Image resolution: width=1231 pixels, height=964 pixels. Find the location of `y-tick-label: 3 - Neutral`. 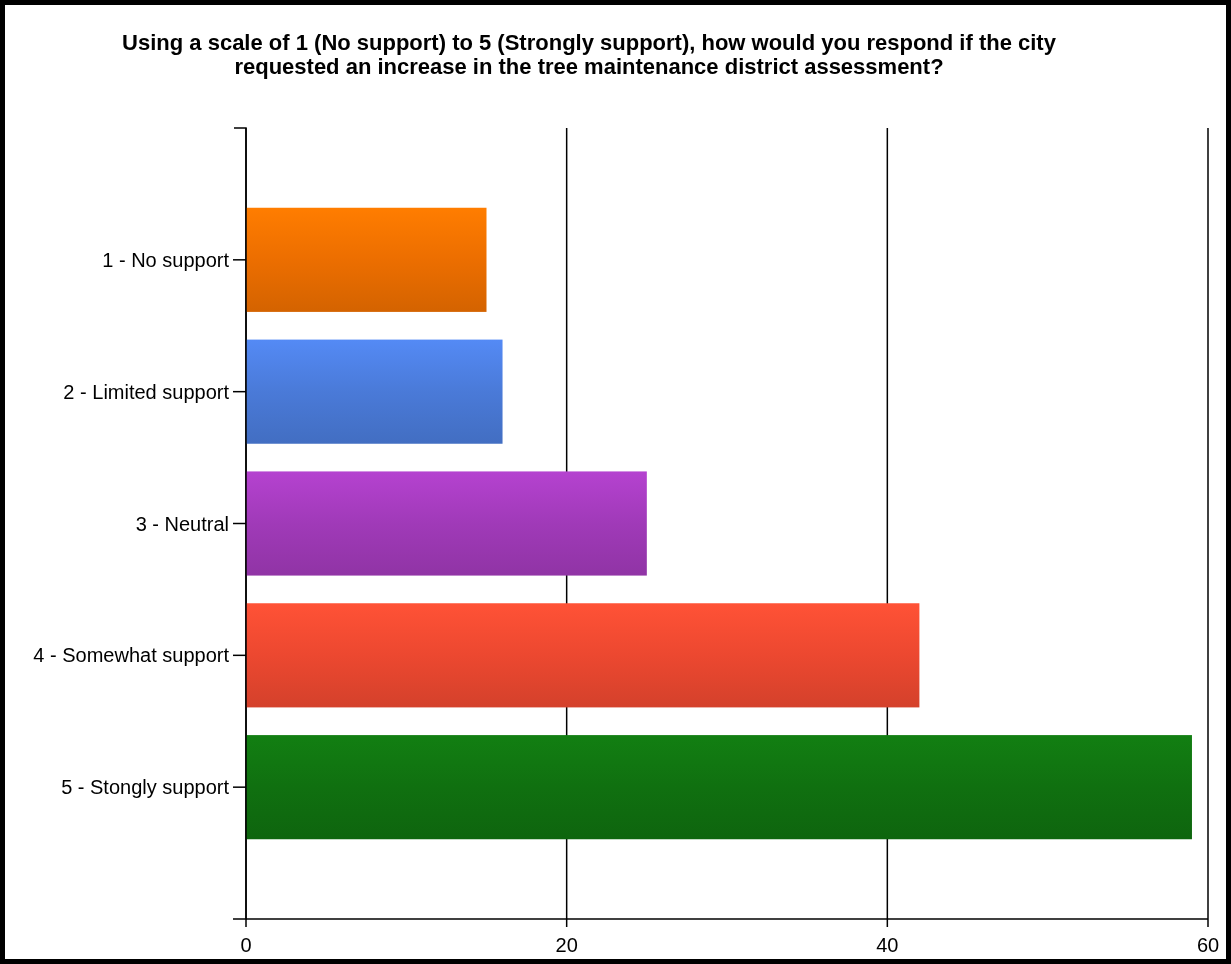

y-tick-label: 3 - Neutral is located at coordinates (182, 523).